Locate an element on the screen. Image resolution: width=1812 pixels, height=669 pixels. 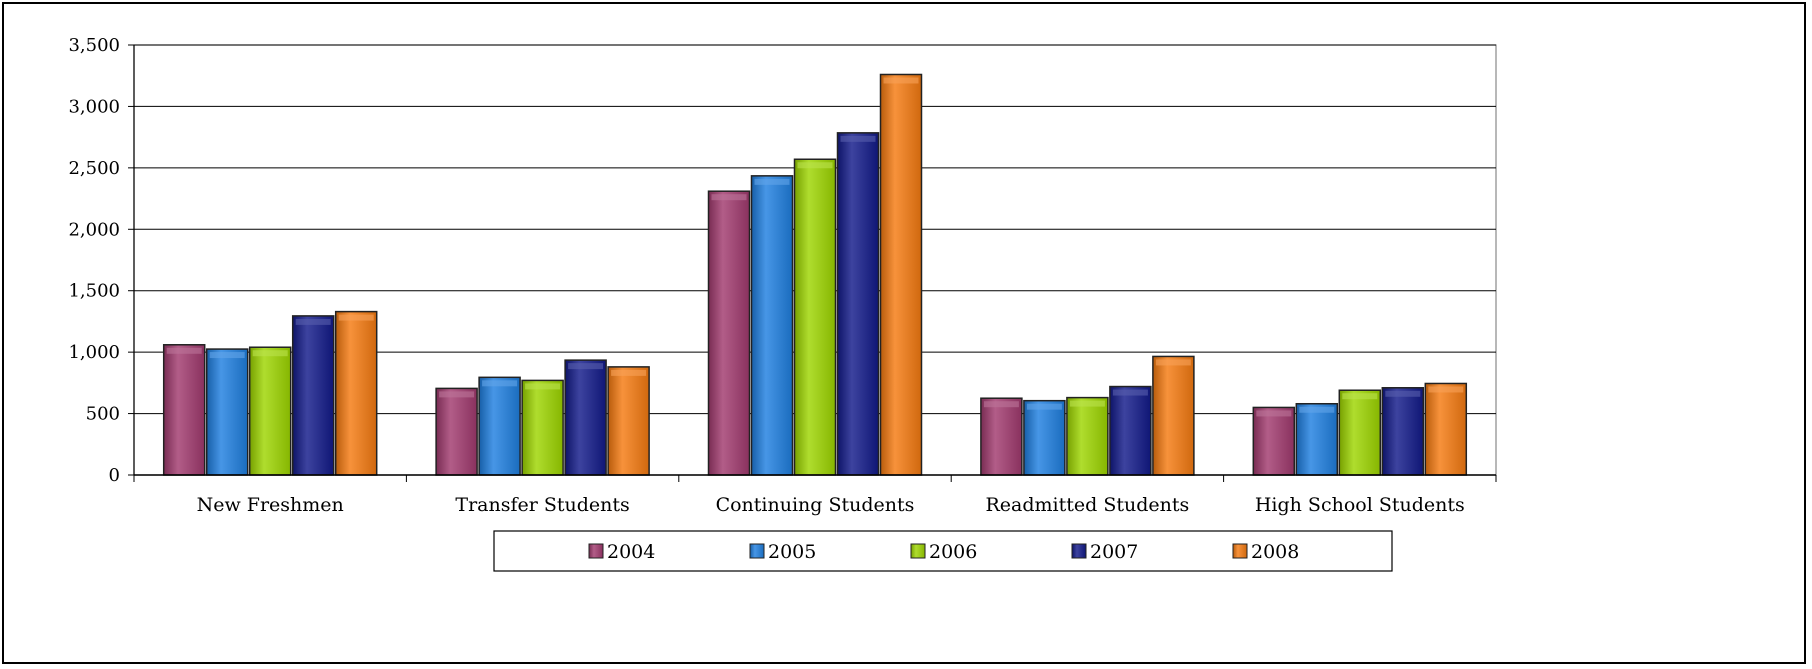
bar-2006-continuing-students is located at coordinates (815, 317).